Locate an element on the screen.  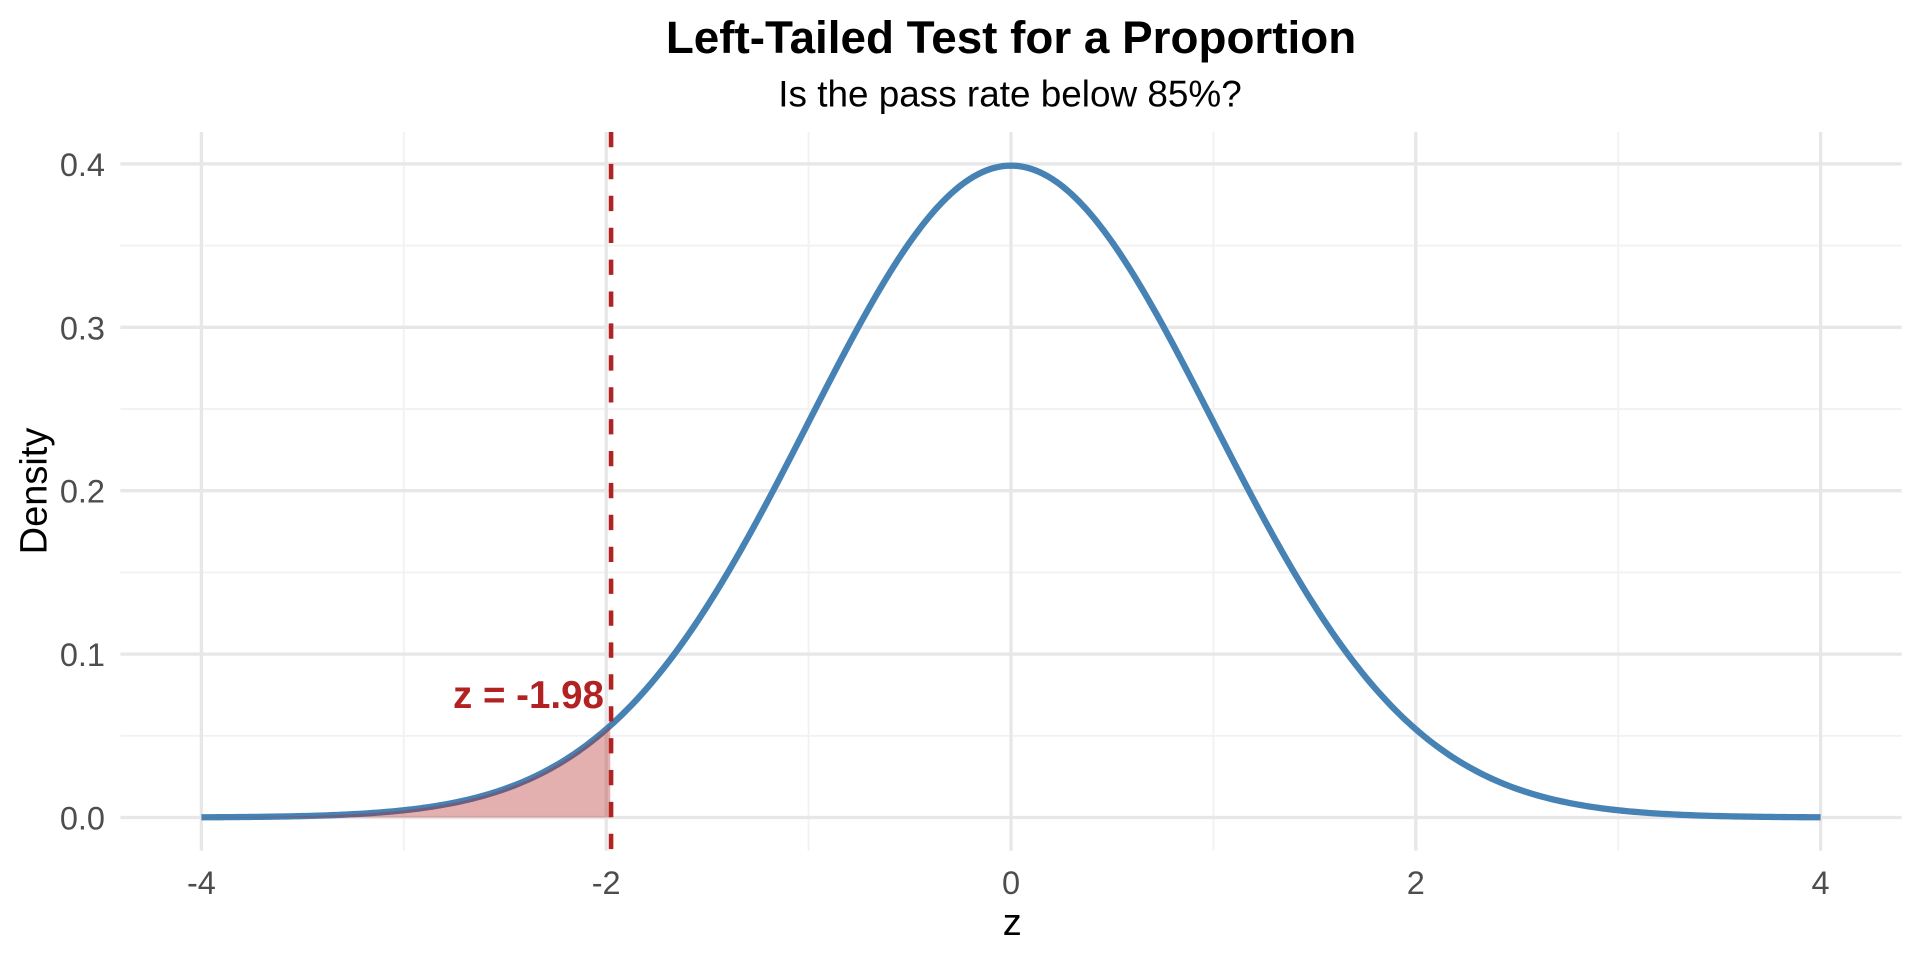
svg-text:Left-Tailed Test for a Proport: Left-Tailed Test for a Proportion is located at coordinates (1011, 37).